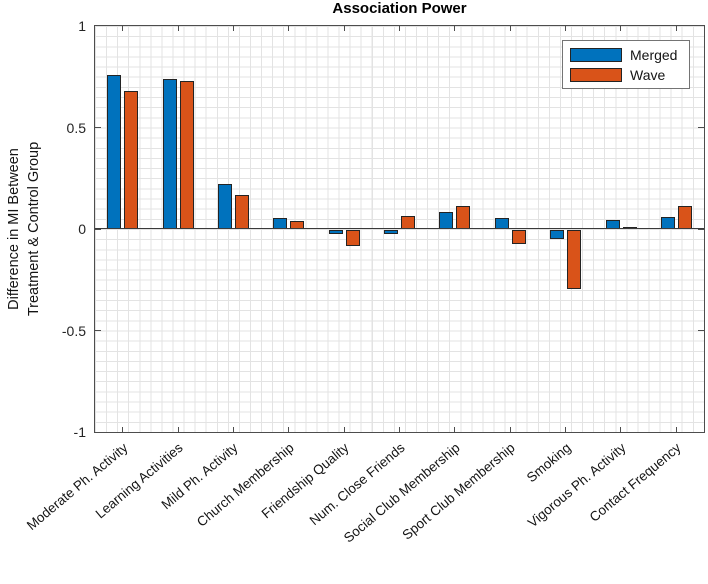 This screenshot has height=584, width=708. Describe the element at coordinates (73, 330) in the screenshot. I see `y-tick-label: -0.5` at that location.